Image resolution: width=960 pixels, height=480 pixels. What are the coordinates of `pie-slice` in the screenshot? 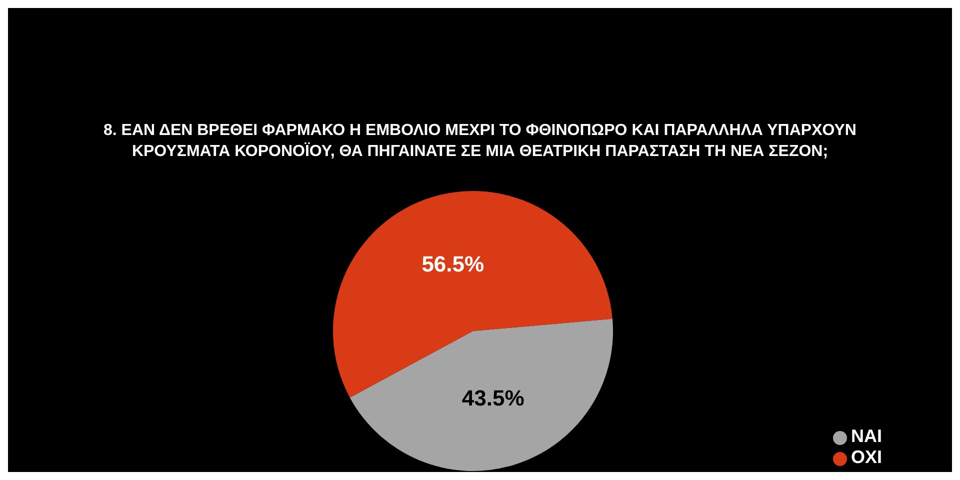 It's located at (481, 394).